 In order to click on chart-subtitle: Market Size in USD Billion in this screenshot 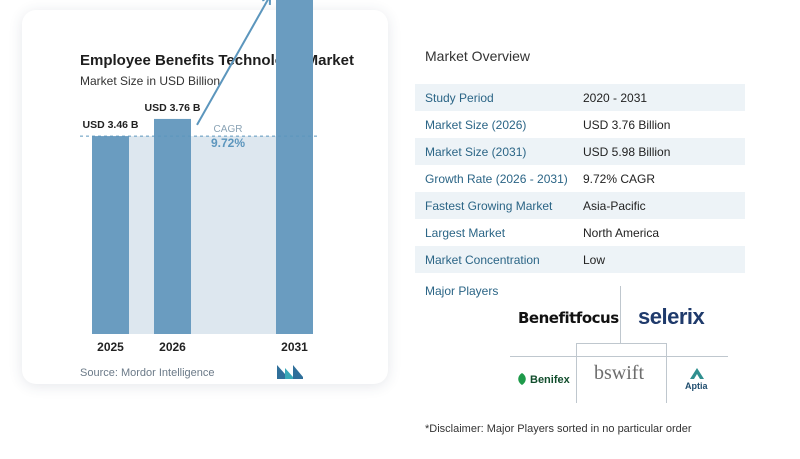, I will do `click(150, 81)`.